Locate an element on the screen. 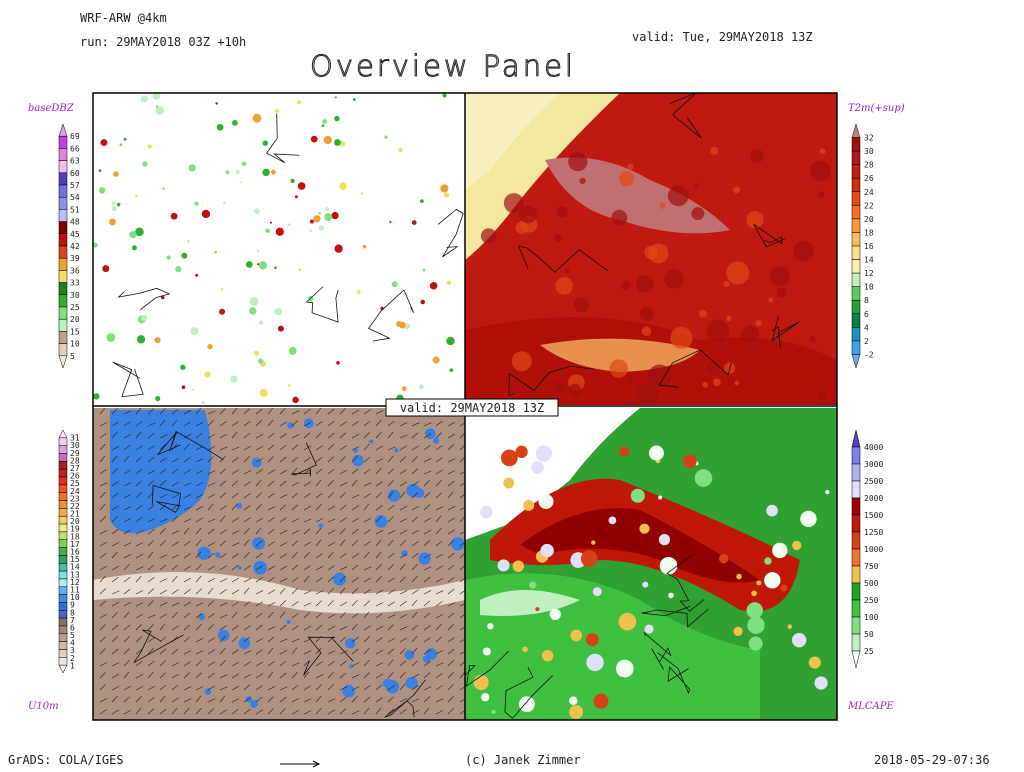 This screenshot has height=772, width=1024. colorbar-label: 36 is located at coordinates (75, 270).